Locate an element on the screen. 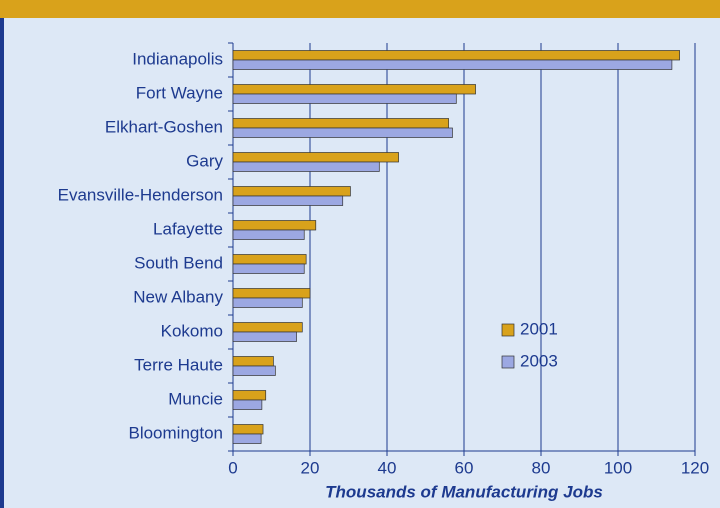 The image size is (720, 508). y-tick-label: Elkhart-Goshen is located at coordinates (164, 126).